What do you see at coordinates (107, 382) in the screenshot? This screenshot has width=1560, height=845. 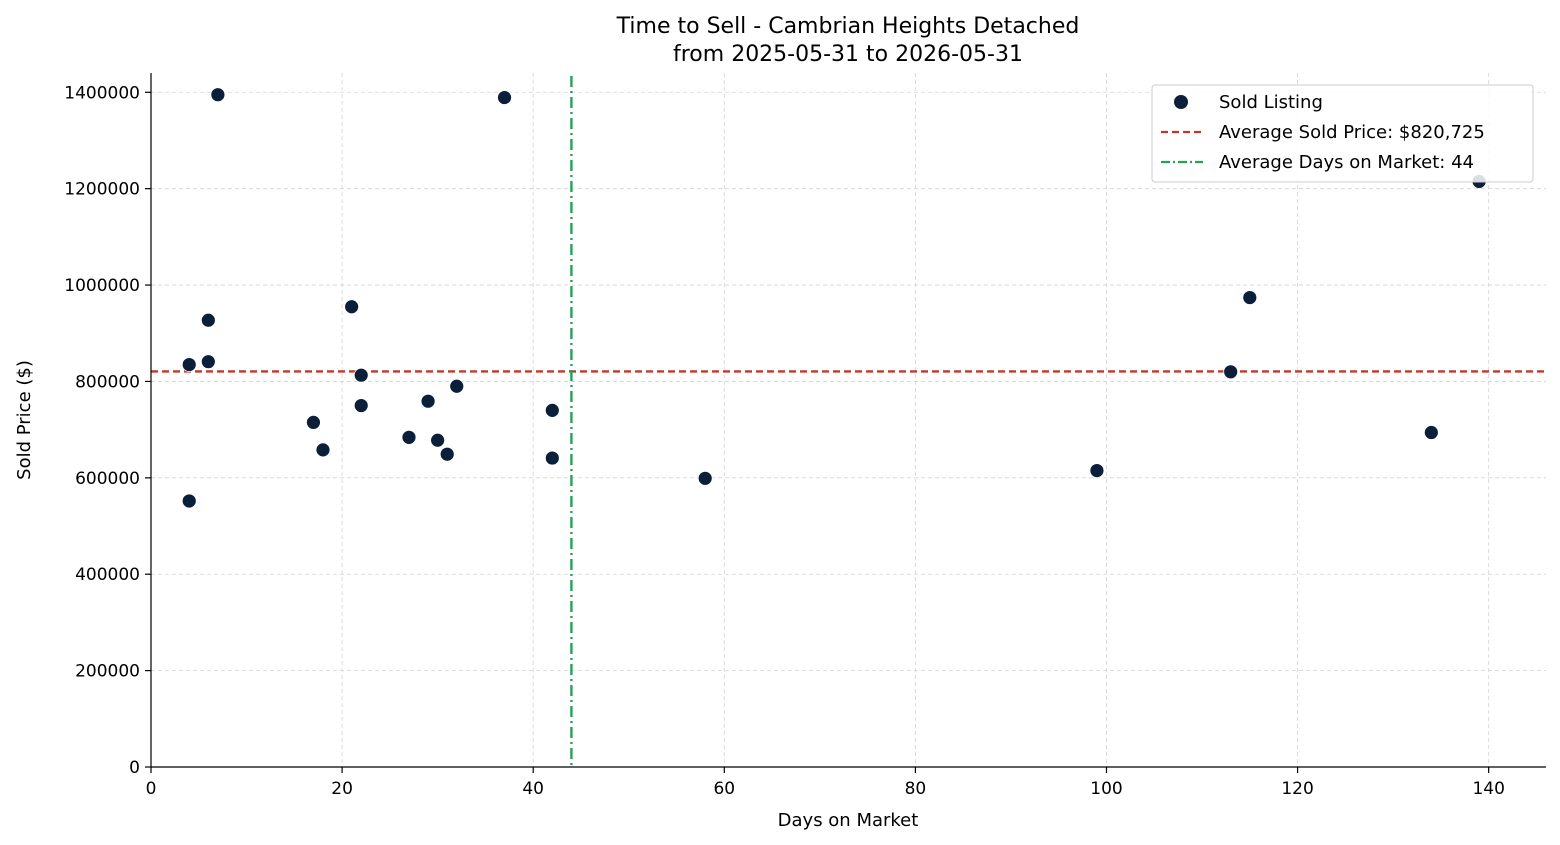 I see `y-tick-label: 800000` at bounding box center [107, 382].